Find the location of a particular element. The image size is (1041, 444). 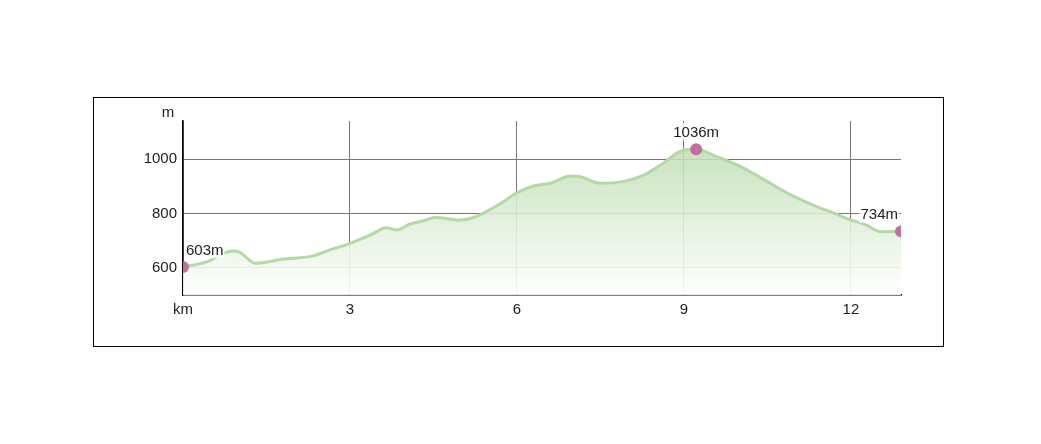

y-axis-title: m is located at coordinates (168, 111).